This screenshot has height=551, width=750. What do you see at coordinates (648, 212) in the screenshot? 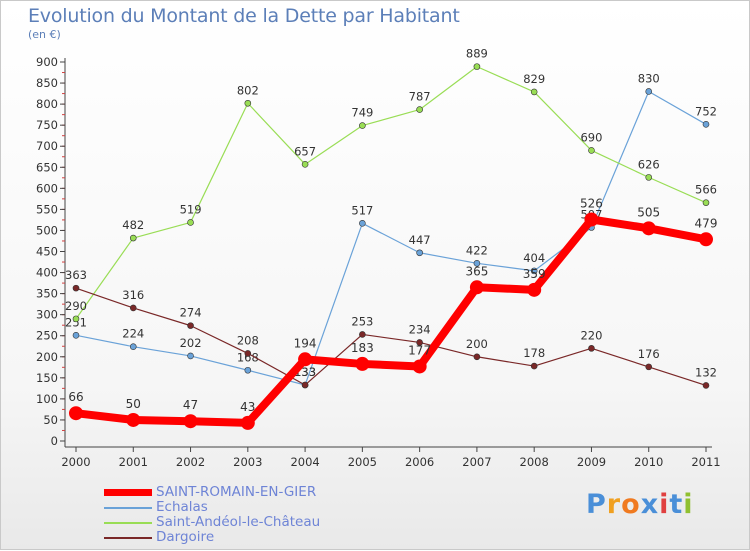
I see `data-label: 505` at bounding box center [648, 212].